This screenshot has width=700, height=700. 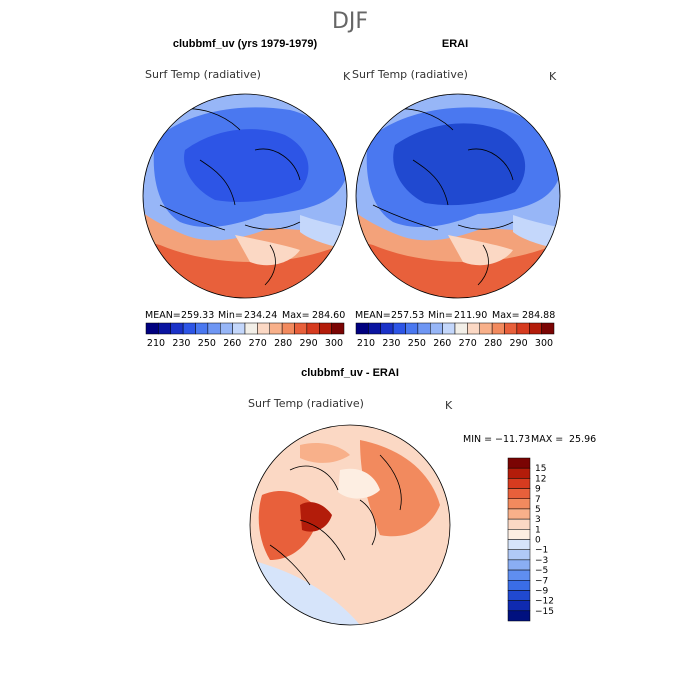 I want to click on panel-diff-stats: MIN = −11.73 MAX = 25.96, so click(x=529, y=439).